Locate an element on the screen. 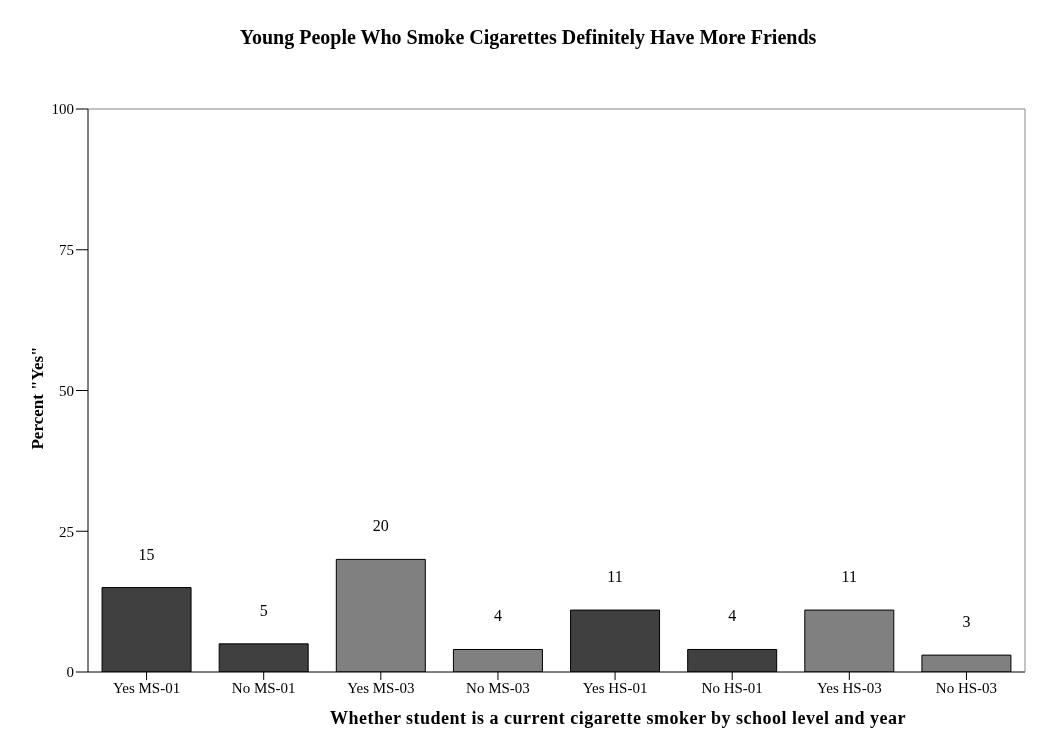  y-tick-label: 50 is located at coordinates (66, 390).